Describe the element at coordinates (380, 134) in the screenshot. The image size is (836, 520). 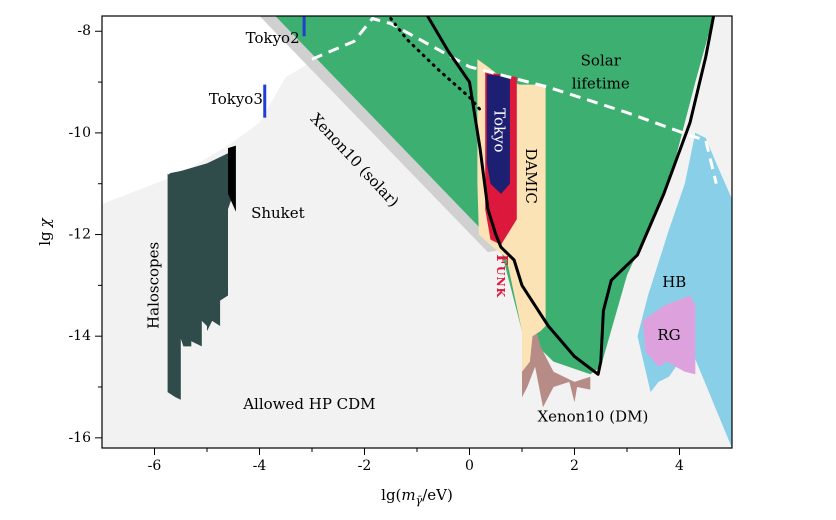
I see `region-xenon10-solar` at that location.